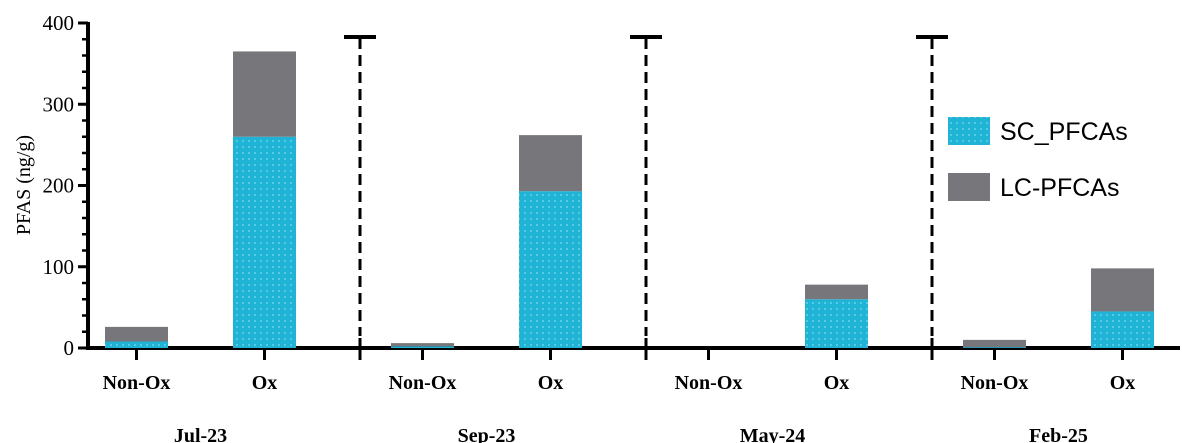  What do you see at coordinates (1038, 159) in the screenshot?
I see `legend: SC_PFCAs LC-PFCAs` at bounding box center [1038, 159].